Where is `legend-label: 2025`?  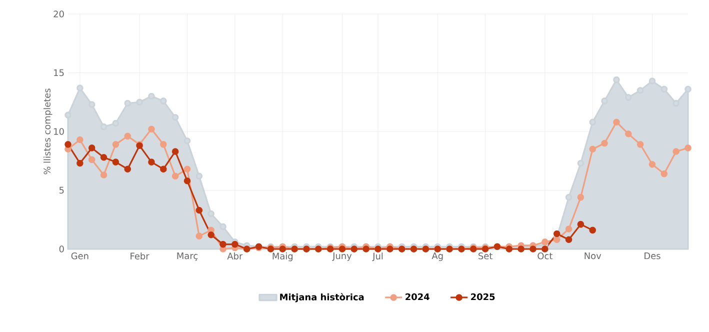
legend-label: 2025 is located at coordinates (483, 296).